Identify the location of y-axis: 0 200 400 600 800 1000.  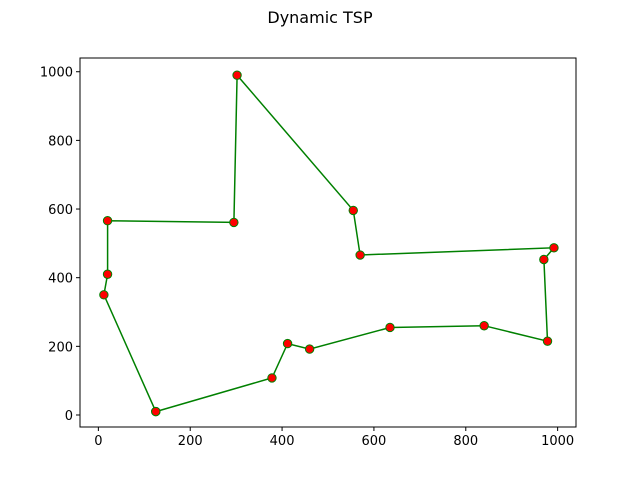
(60, 245).